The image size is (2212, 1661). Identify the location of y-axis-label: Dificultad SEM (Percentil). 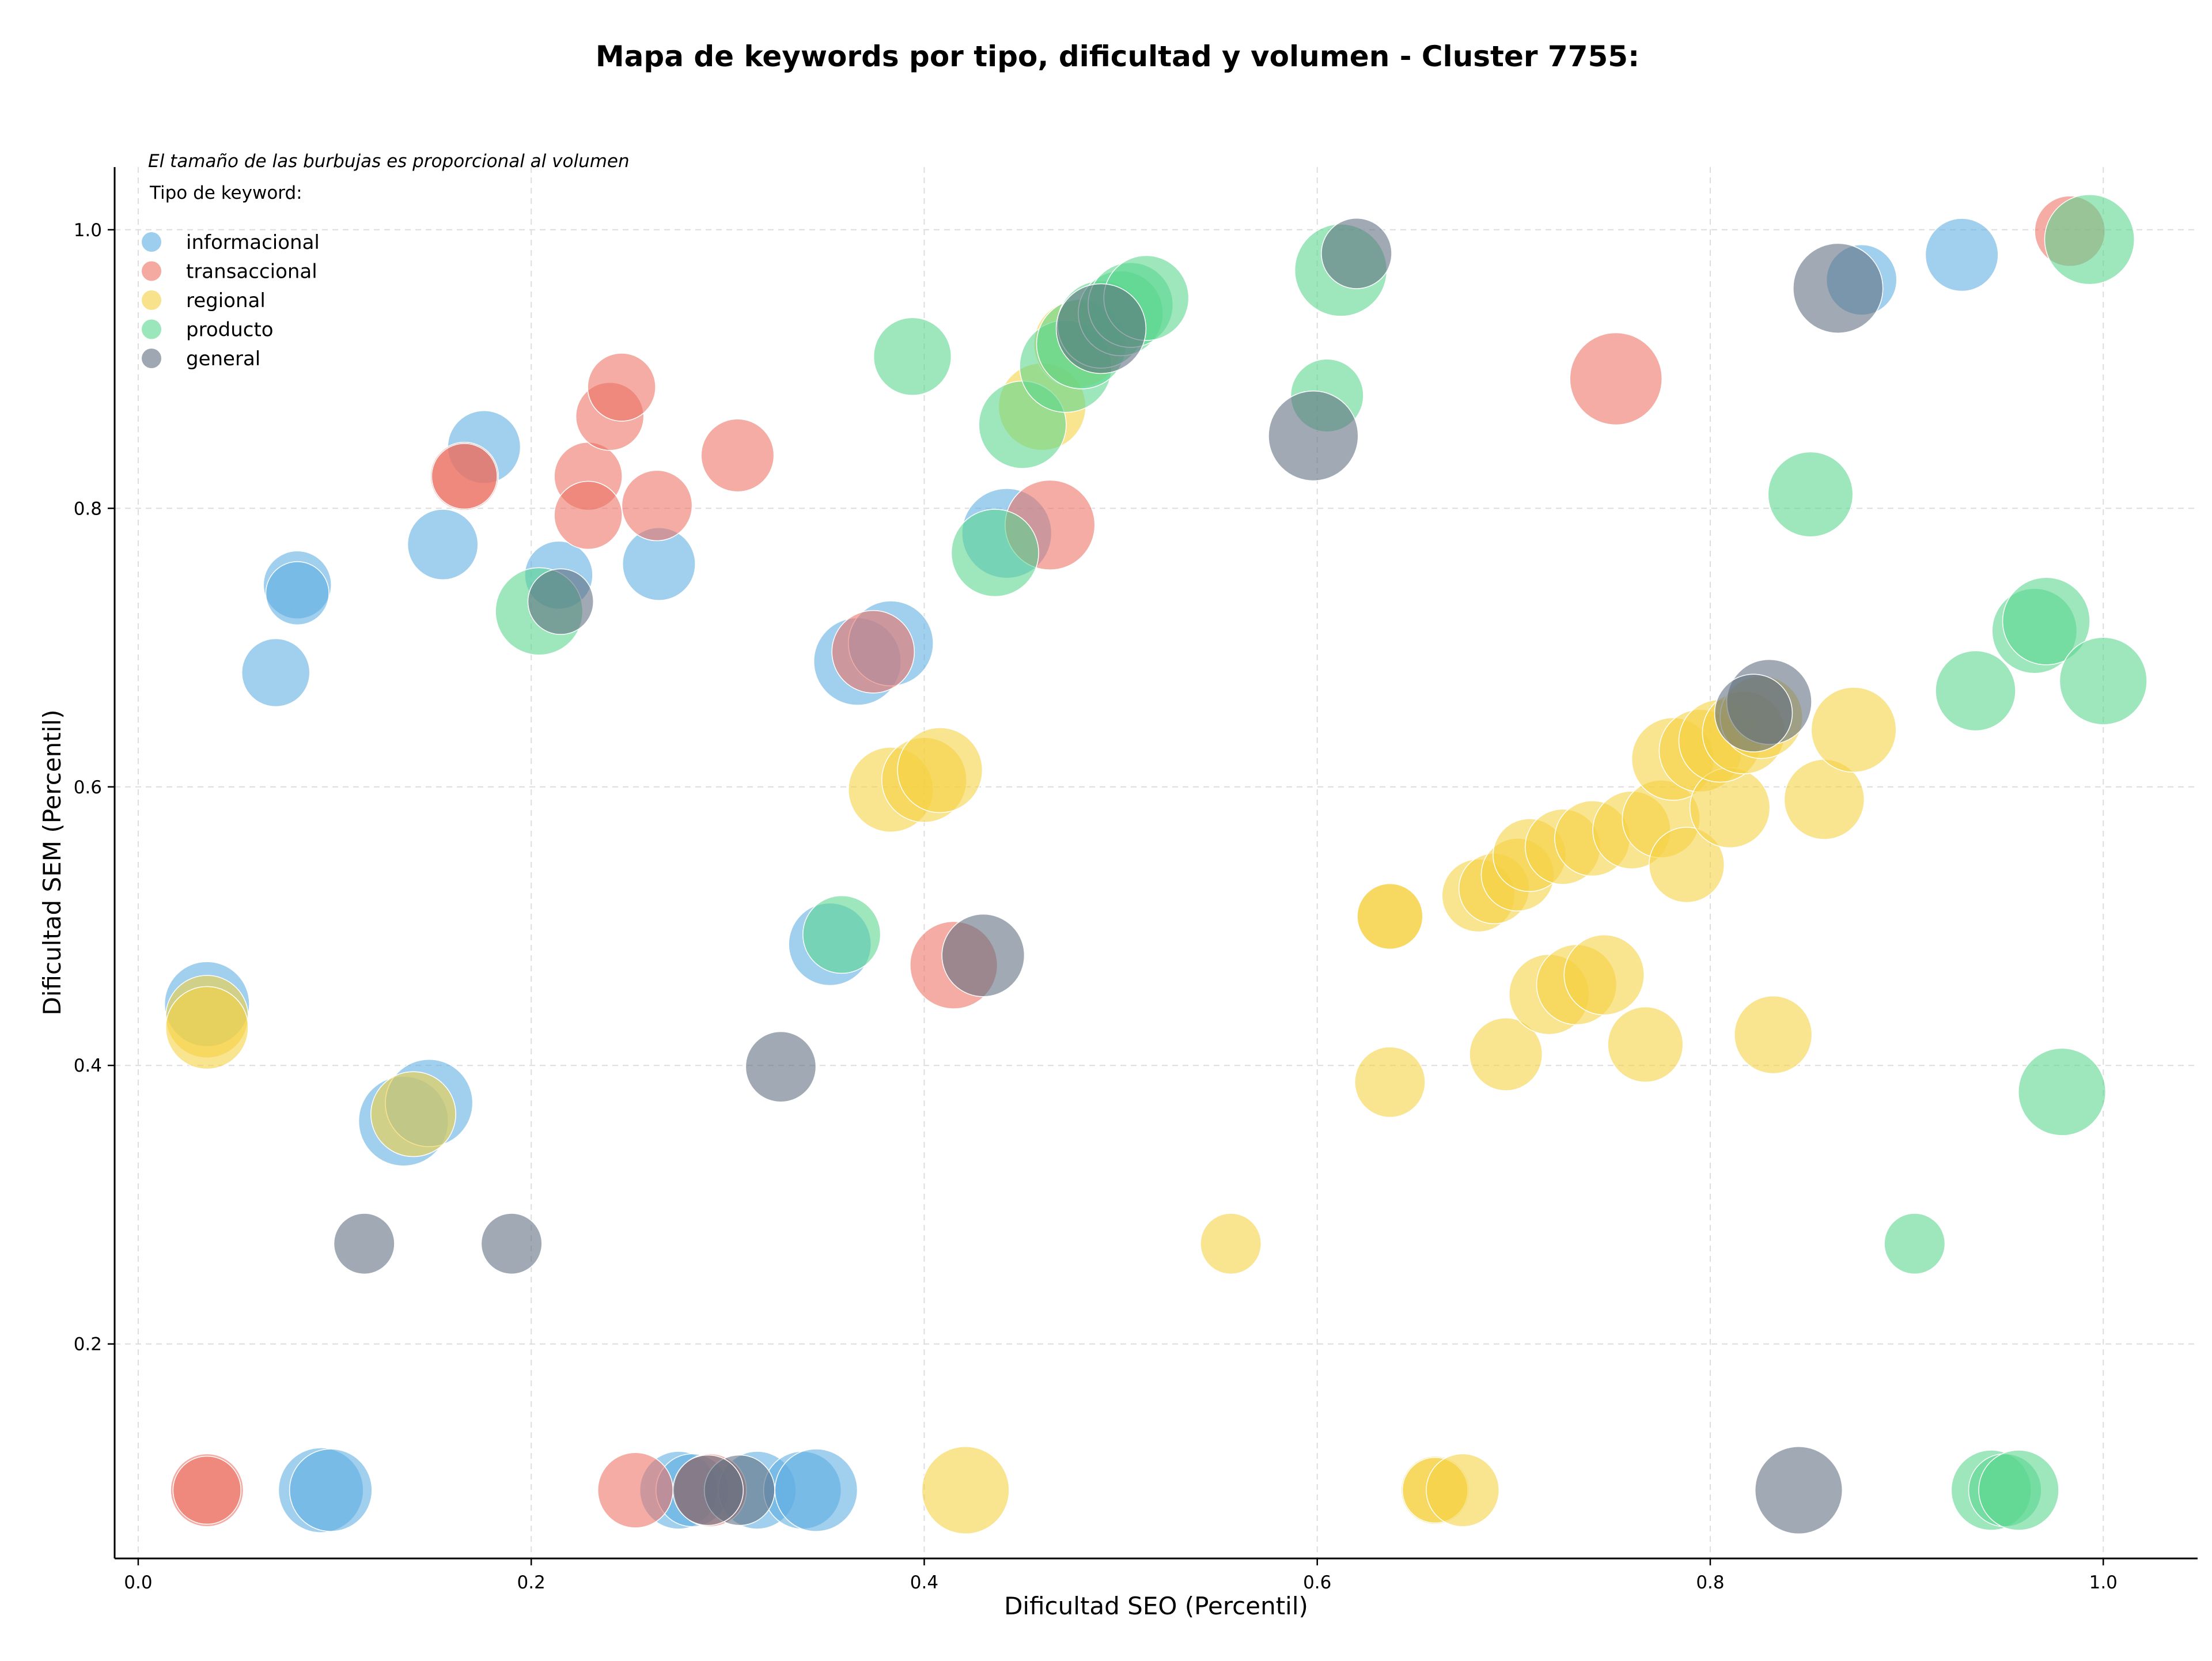
(52, 863).